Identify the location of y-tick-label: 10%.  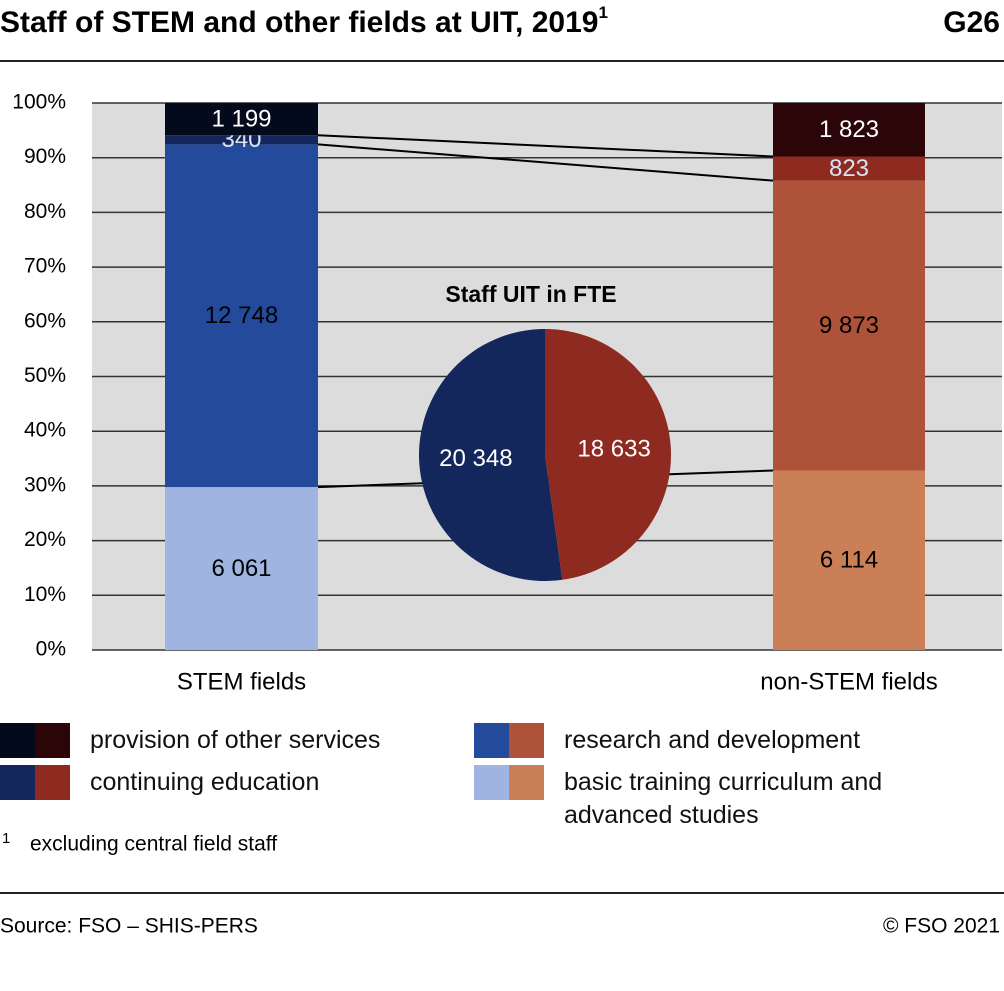
(45, 594).